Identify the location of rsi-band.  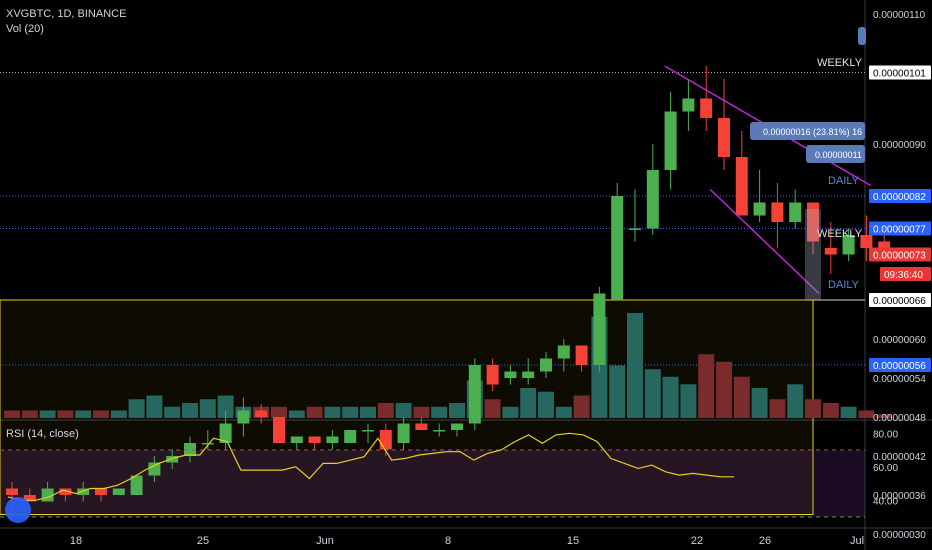
(432, 483).